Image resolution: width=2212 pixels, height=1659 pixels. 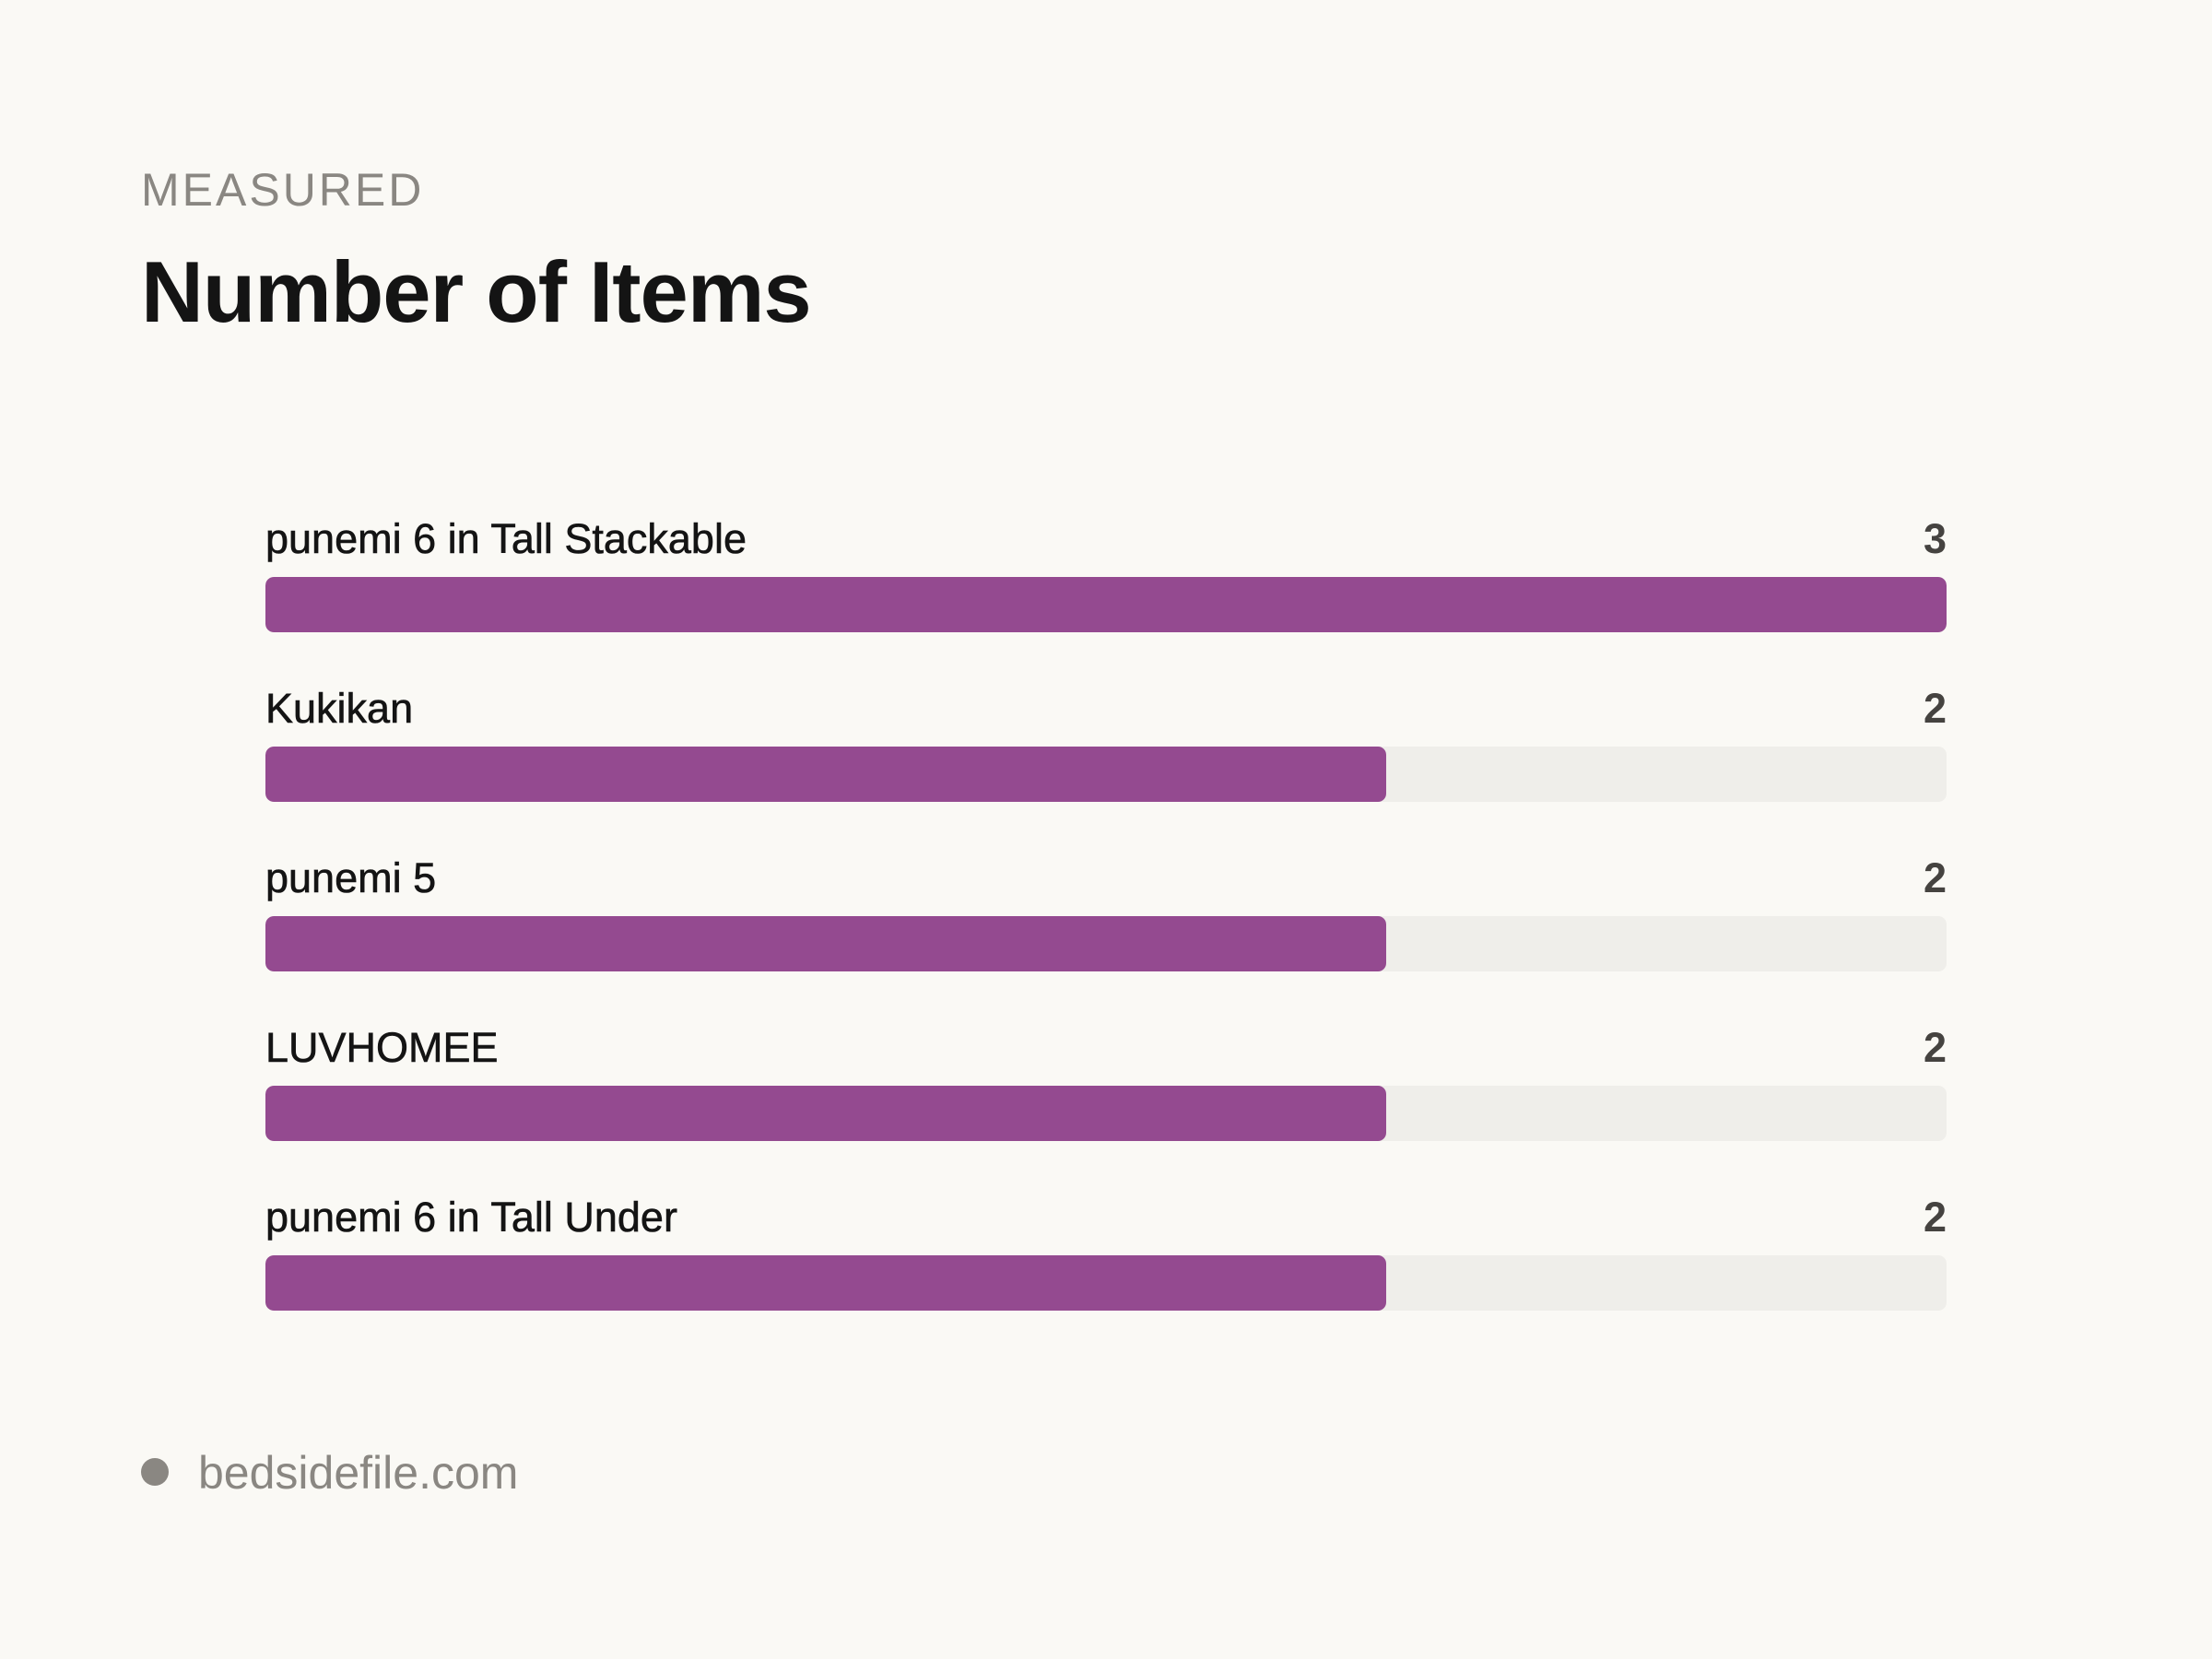 I want to click on footer-source: bedsidefile.com, so click(x=358, y=1473).